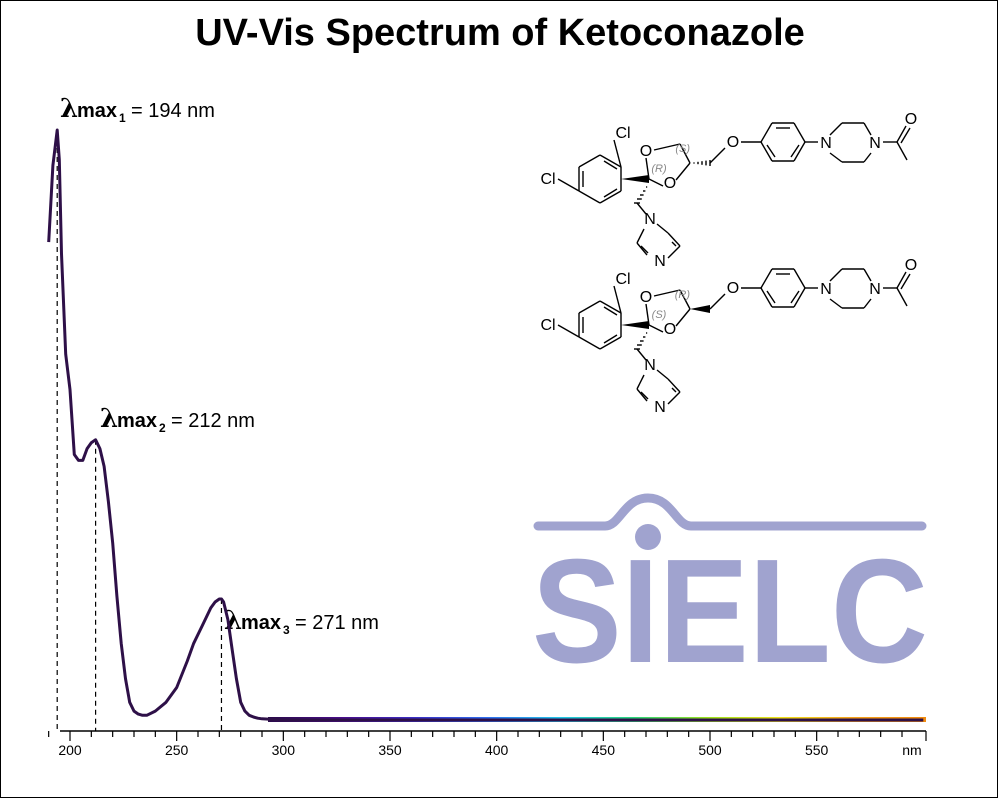 The image size is (1000, 800). What do you see at coordinates (337, 623) in the screenshot?
I see `peak-label-value: = 271 nm` at bounding box center [337, 623].